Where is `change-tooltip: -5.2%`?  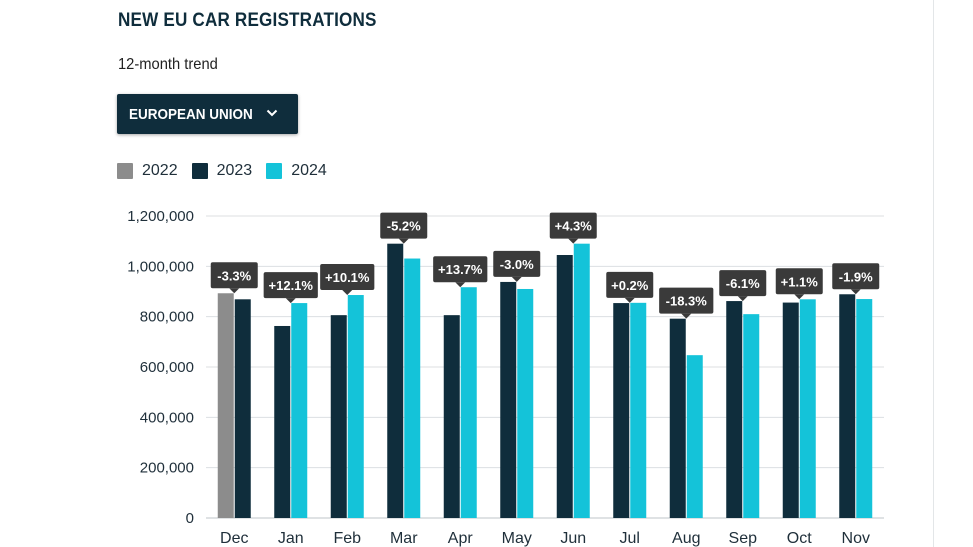
change-tooltip: -5.2% is located at coordinates (404, 228).